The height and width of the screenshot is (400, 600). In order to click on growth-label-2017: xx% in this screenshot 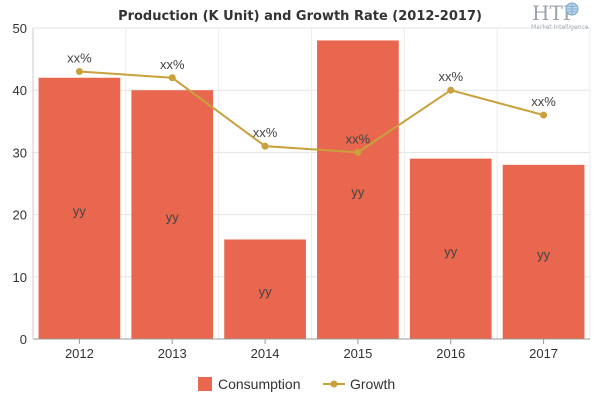, I will do `click(543, 101)`.